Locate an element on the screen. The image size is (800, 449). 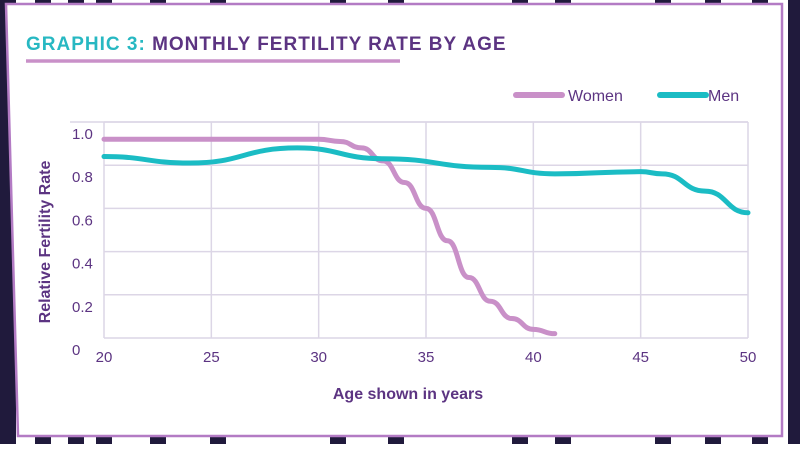
x-tick-label: 20 is located at coordinates (104, 357).